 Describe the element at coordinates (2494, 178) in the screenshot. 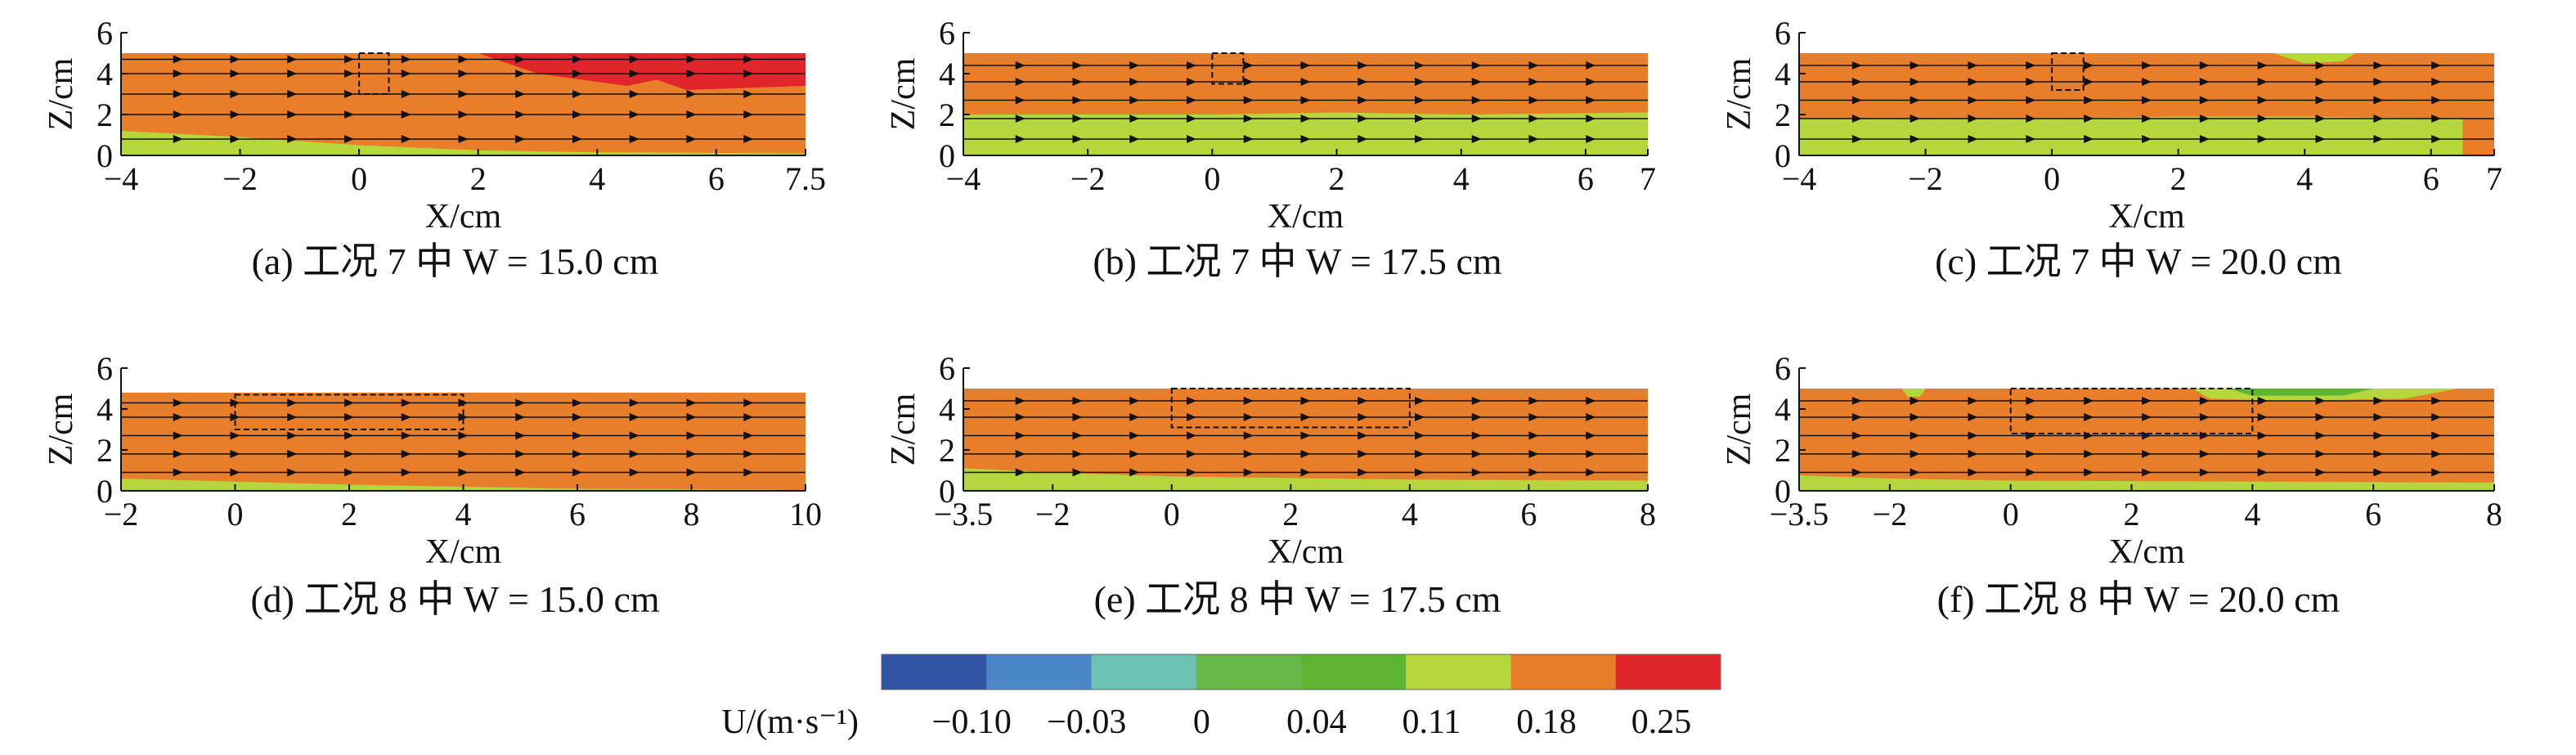

I see `x-tick-label: 7` at that location.